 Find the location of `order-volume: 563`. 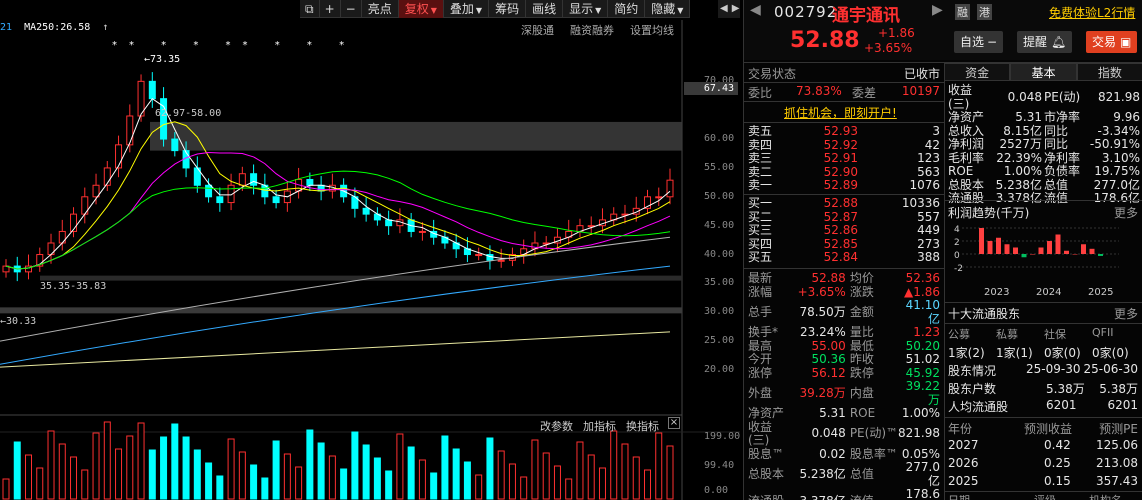

order-volume: 563 is located at coordinates (928, 171).